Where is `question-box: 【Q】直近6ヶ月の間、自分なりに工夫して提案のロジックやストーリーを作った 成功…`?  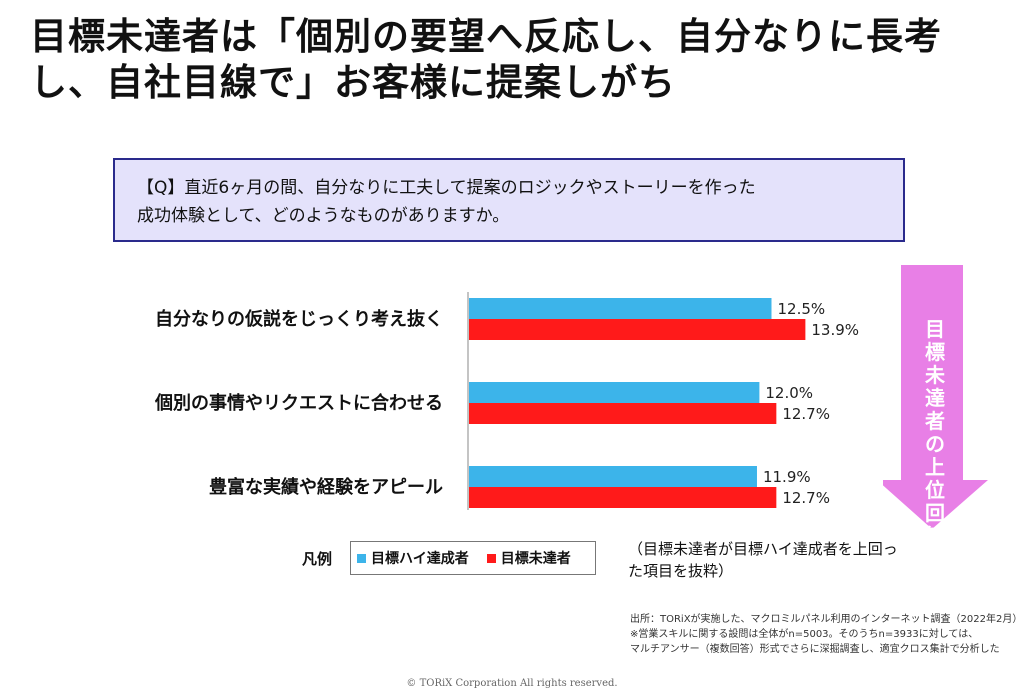
question-box: 【Q】直近6ヶ月の間、自分なりに工夫して提案のロジックやストーリーを作った 成功… is located at coordinates (509, 200).